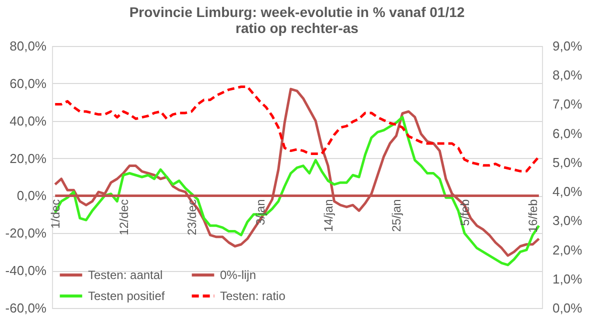 The width and height of the screenshot is (595, 333). Describe the element at coordinates (567, 46) in the screenshot. I see `y2-tick-label: 9,0%` at that location.